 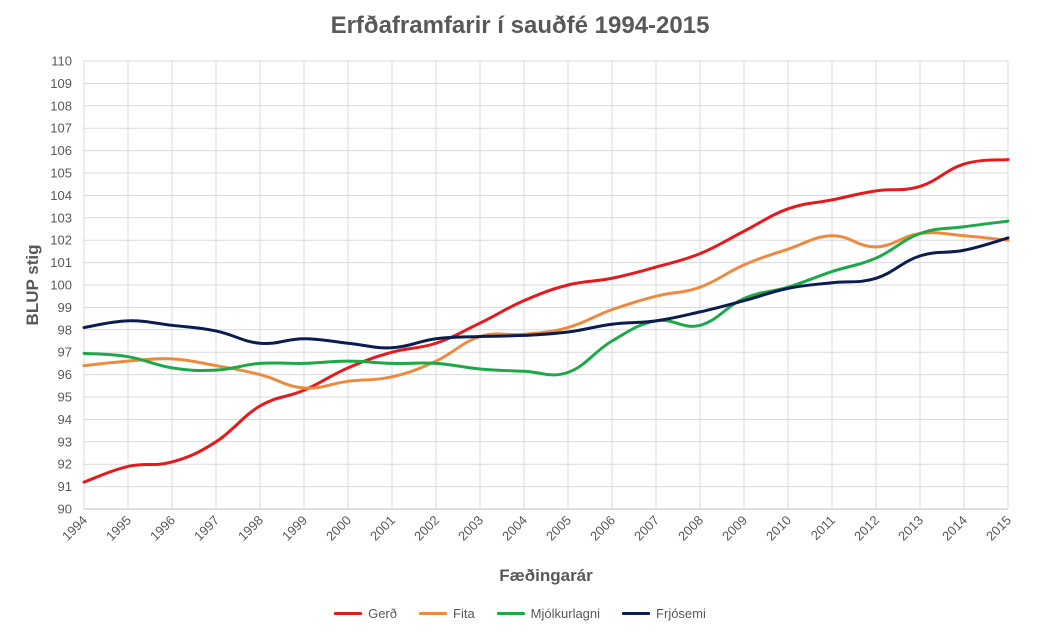 I want to click on x-tick-label: 2004, so click(x=514, y=528).